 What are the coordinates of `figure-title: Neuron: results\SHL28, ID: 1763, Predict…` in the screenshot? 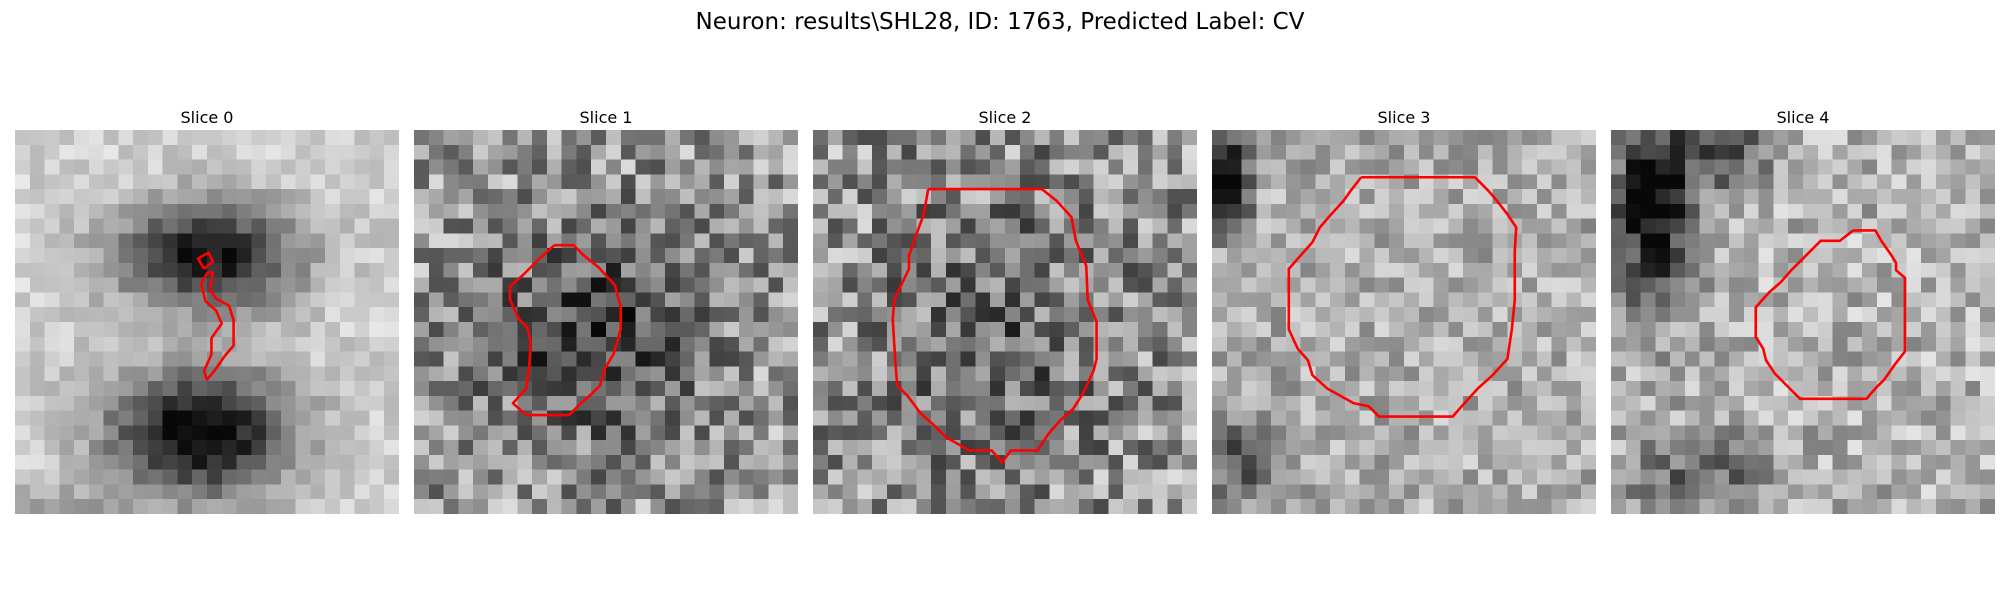 It's located at (1000, 22).